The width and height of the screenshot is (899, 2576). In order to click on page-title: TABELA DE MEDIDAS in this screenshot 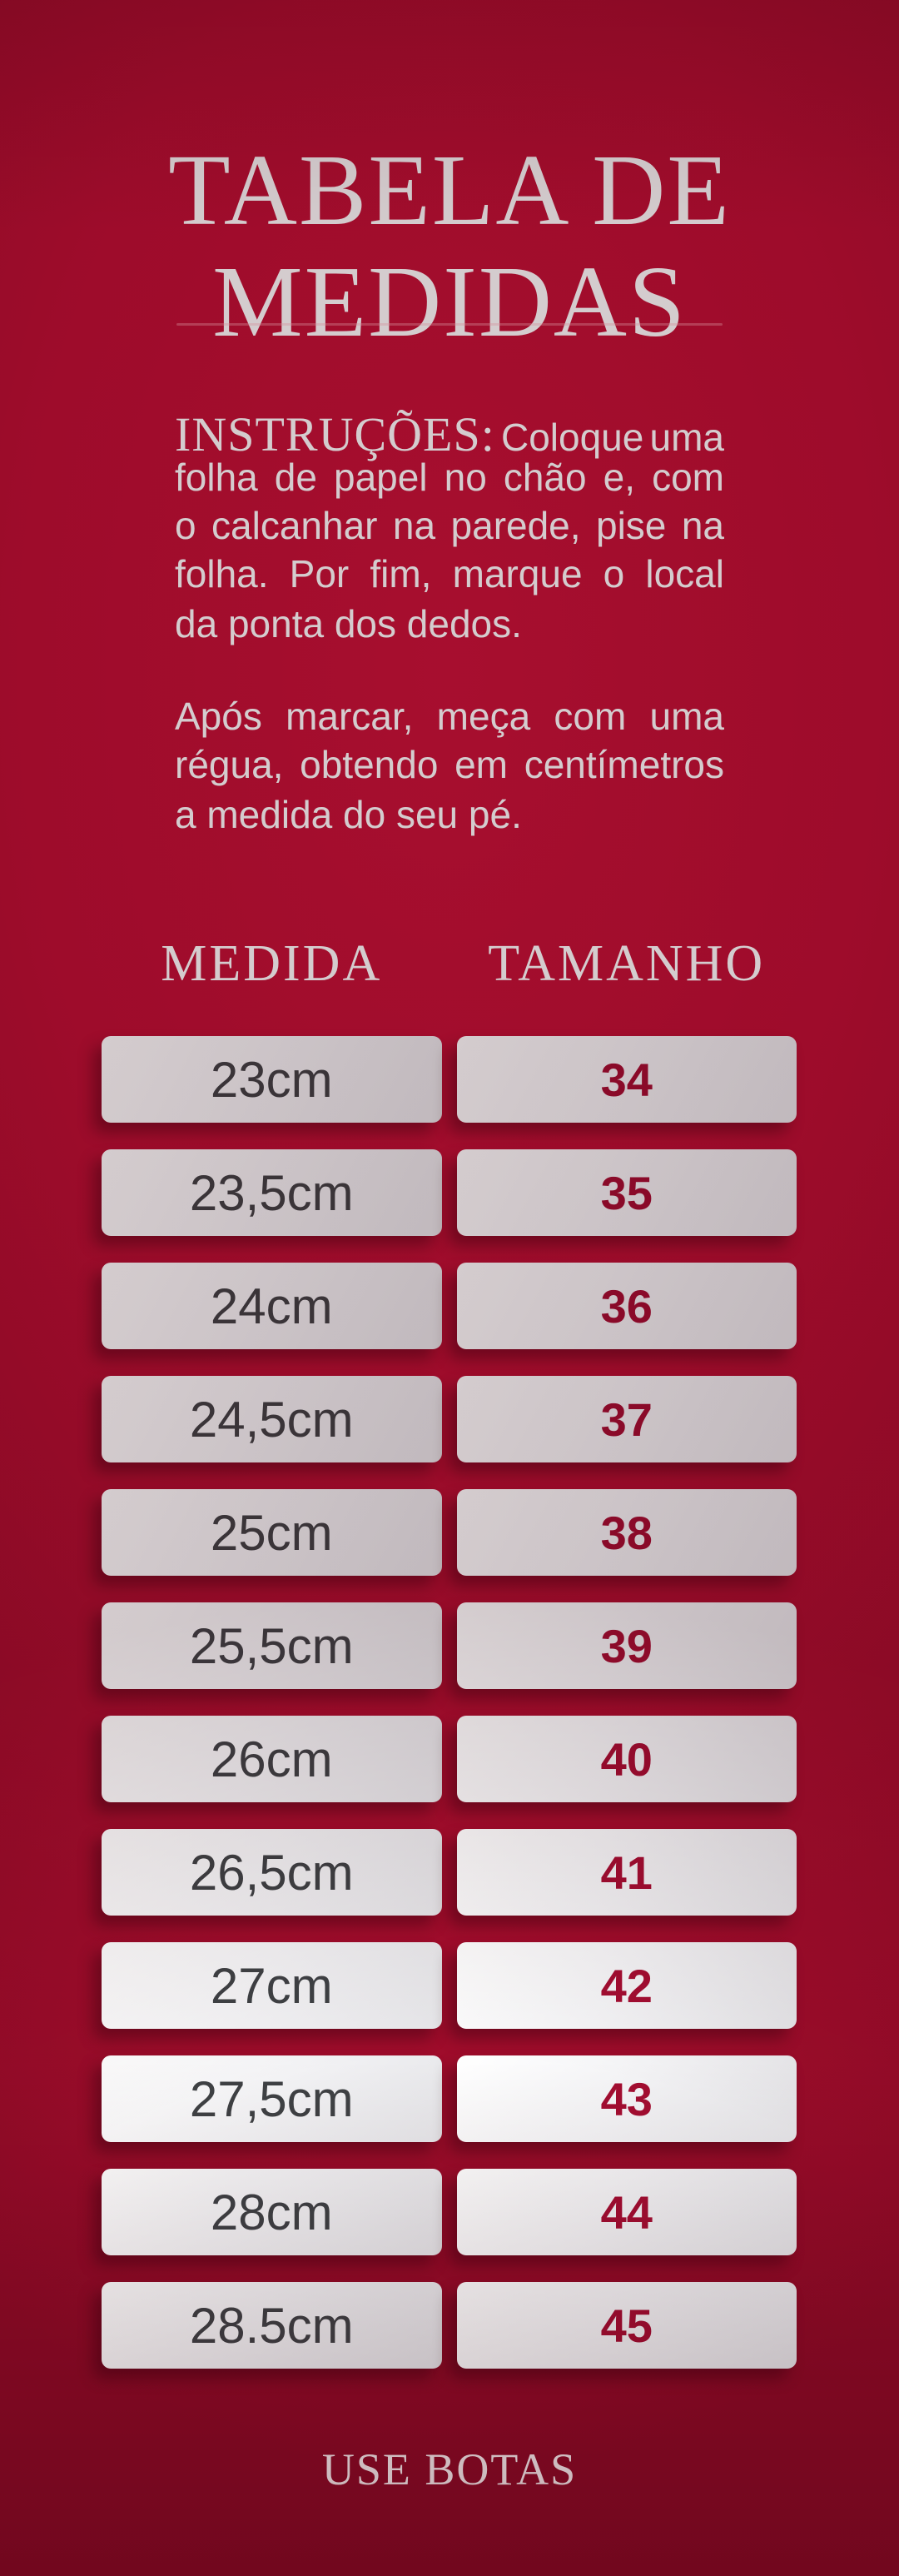, I will do `click(449, 245)`.